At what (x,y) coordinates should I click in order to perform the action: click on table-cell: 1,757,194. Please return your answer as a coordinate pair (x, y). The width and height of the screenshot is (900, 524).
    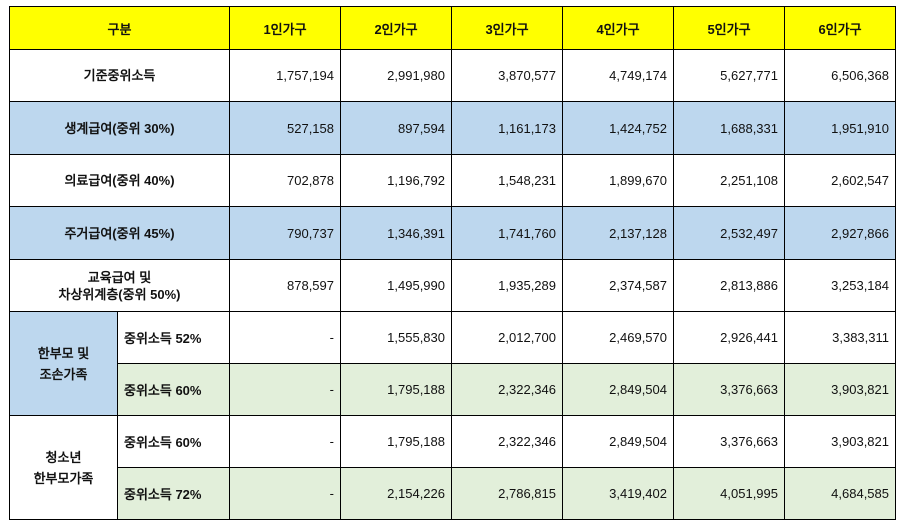
    Looking at the image, I should click on (285, 75).